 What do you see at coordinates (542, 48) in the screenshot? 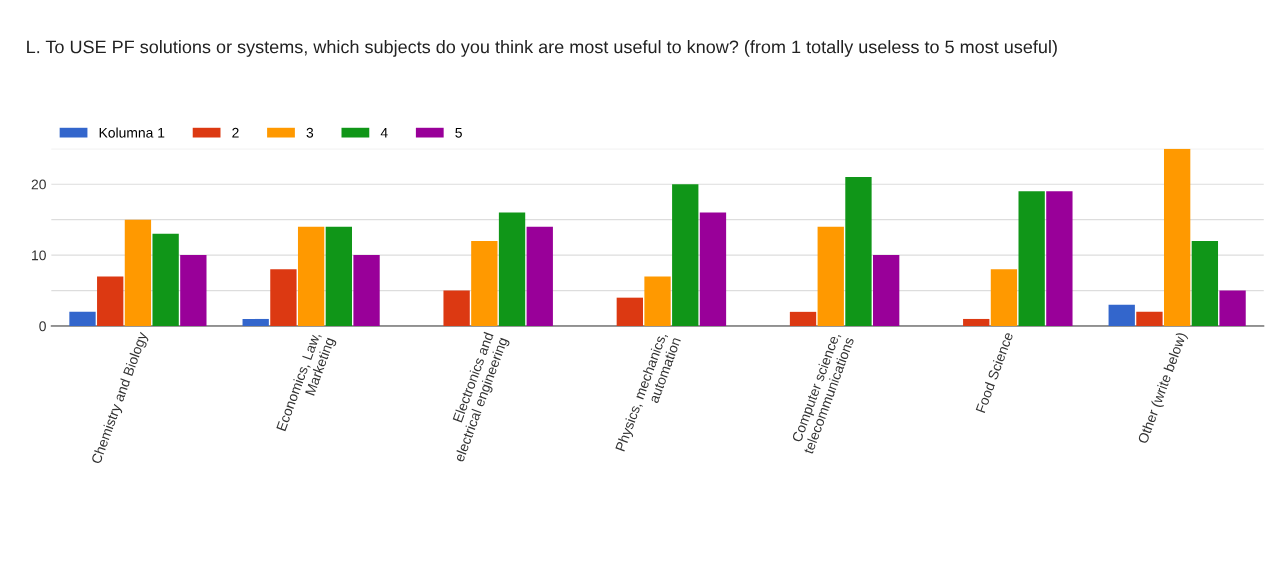
I see `chart-title: L. To USE PF solutions or systems, which subjects do you think are most useful to know? (from 1 totally useless to 5 most useful)` at bounding box center [542, 48].